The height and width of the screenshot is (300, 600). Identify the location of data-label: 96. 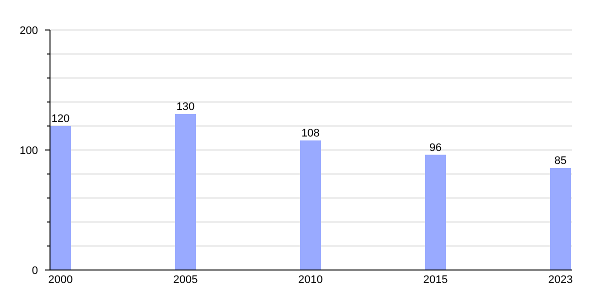
(435, 148).